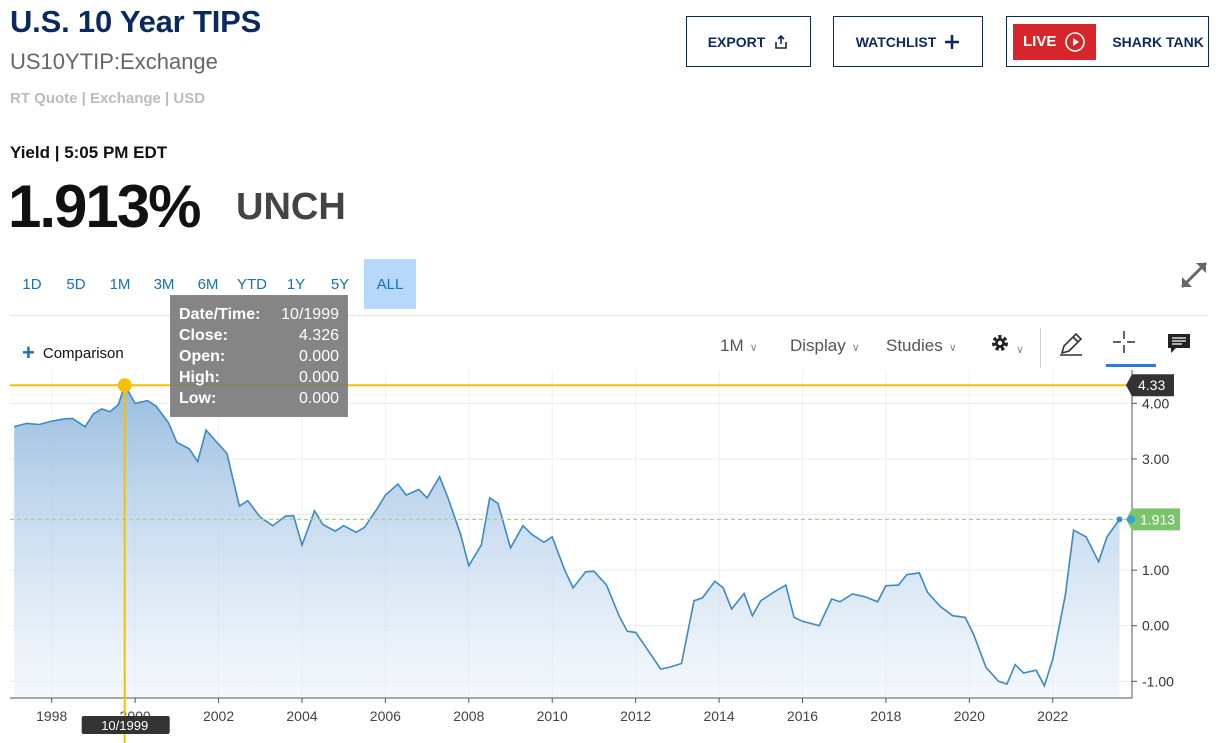  What do you see at coordinates (1131, 365) in the screenshot?
I see `crosshair-active-indicator` at bounding box center [1131, 365].